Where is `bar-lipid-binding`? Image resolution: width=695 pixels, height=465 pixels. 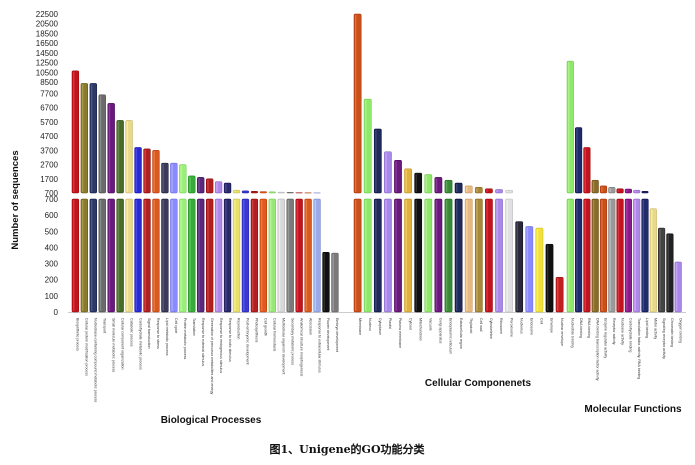
bar-lipid-binding is located at coordinates (645, 255).